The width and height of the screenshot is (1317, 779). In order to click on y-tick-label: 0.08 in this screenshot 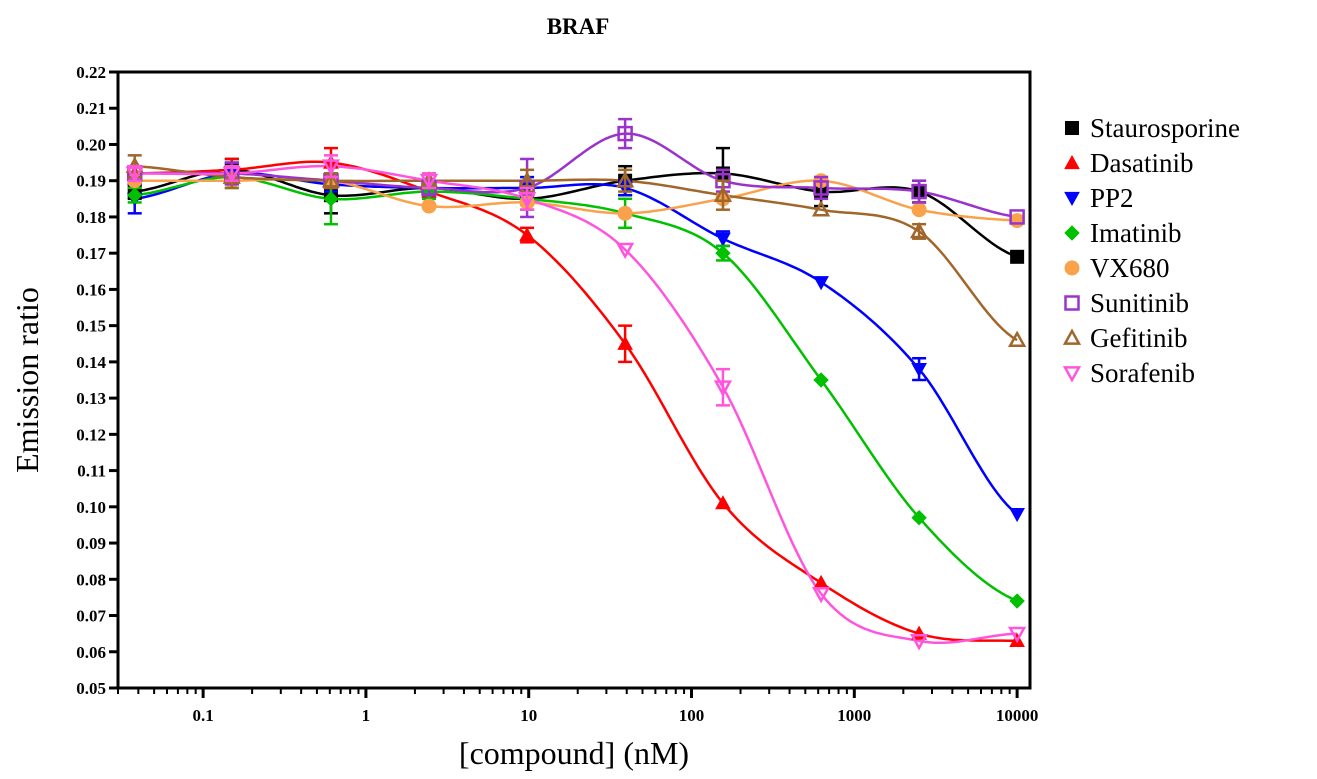, I will do `click(91, 579)`.